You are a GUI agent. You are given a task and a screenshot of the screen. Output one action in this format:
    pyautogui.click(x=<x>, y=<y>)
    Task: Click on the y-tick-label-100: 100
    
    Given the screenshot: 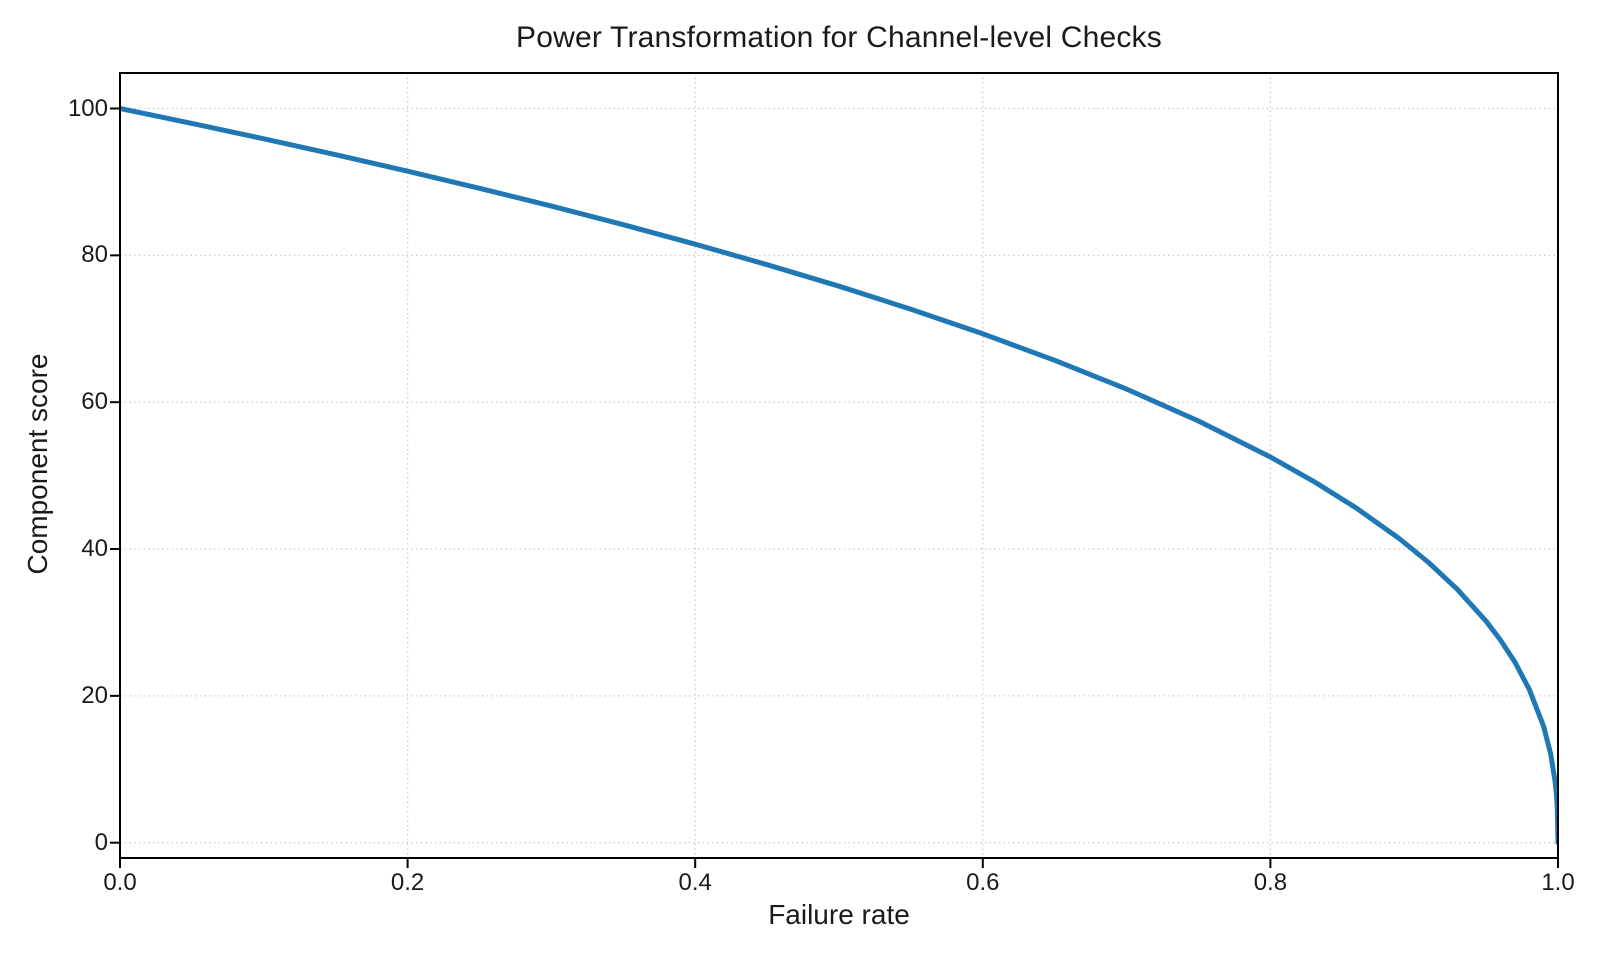 What is the action you would take?
    pyautogui.click(x=87, y=108)
    